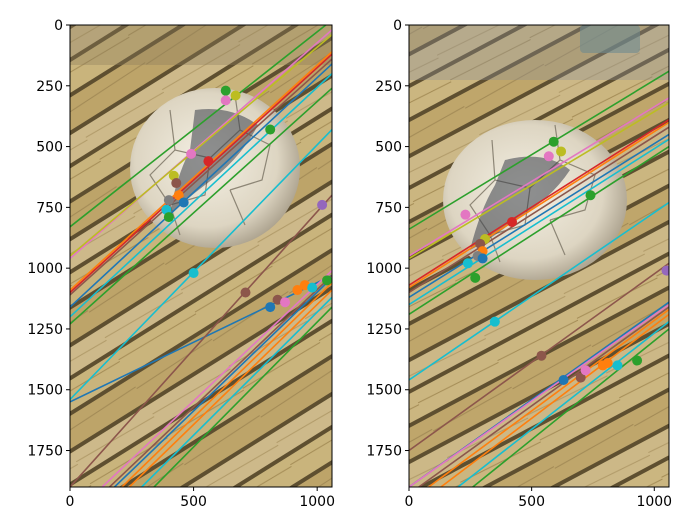 The height and width of the screenshot is (522, 689). Describe the element at coordinates (246, 199) in the screenshot. I see `left-keypoints` at that location.